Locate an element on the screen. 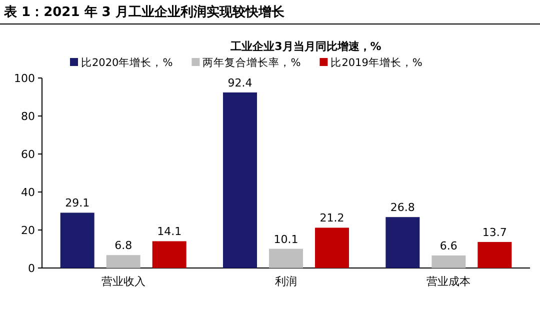  data-label: 6.6 is located at coordinates (449, 245).